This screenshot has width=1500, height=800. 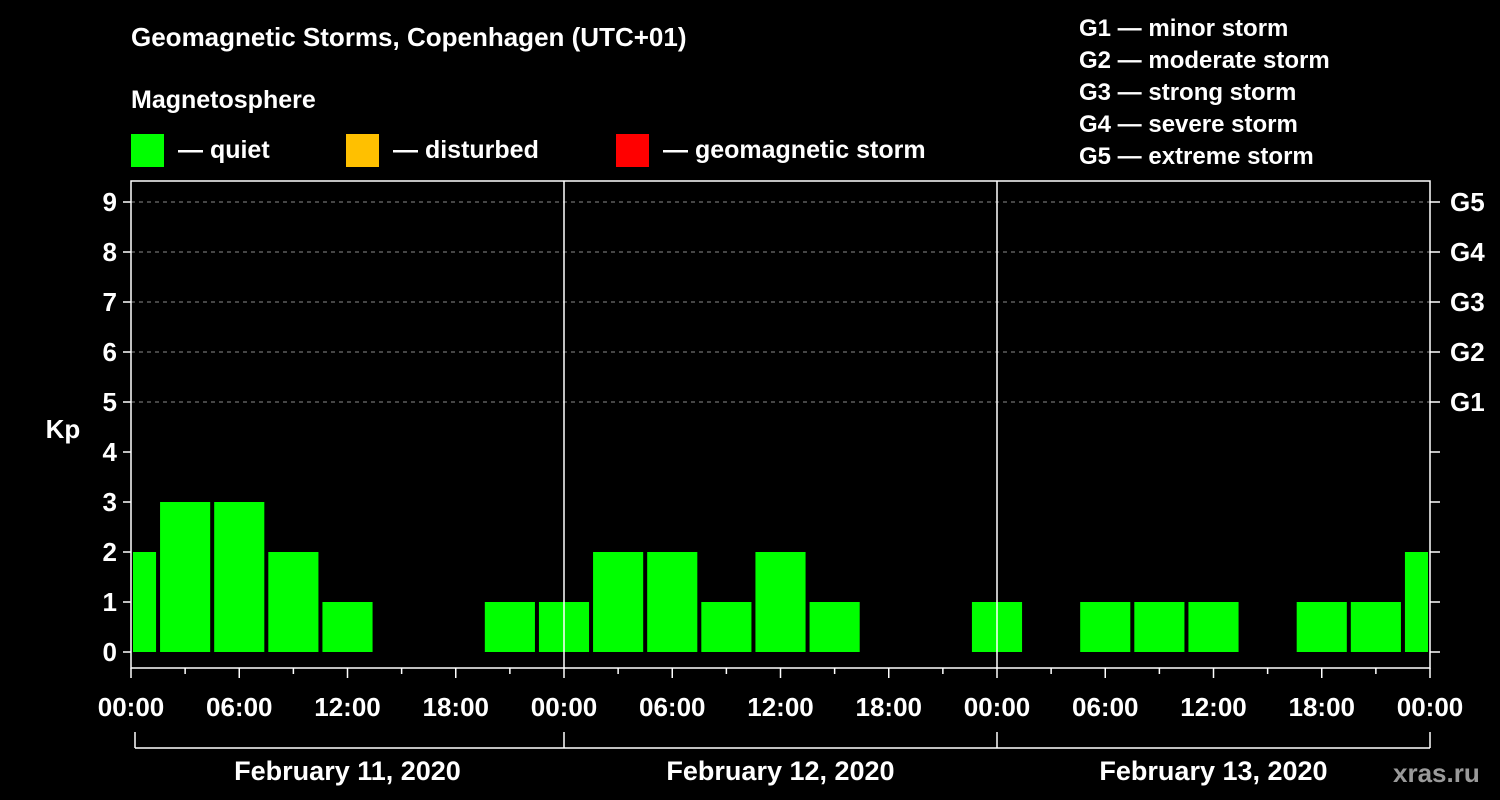 I want to click on y-tick-label: 2, so click(x=110, y=552).